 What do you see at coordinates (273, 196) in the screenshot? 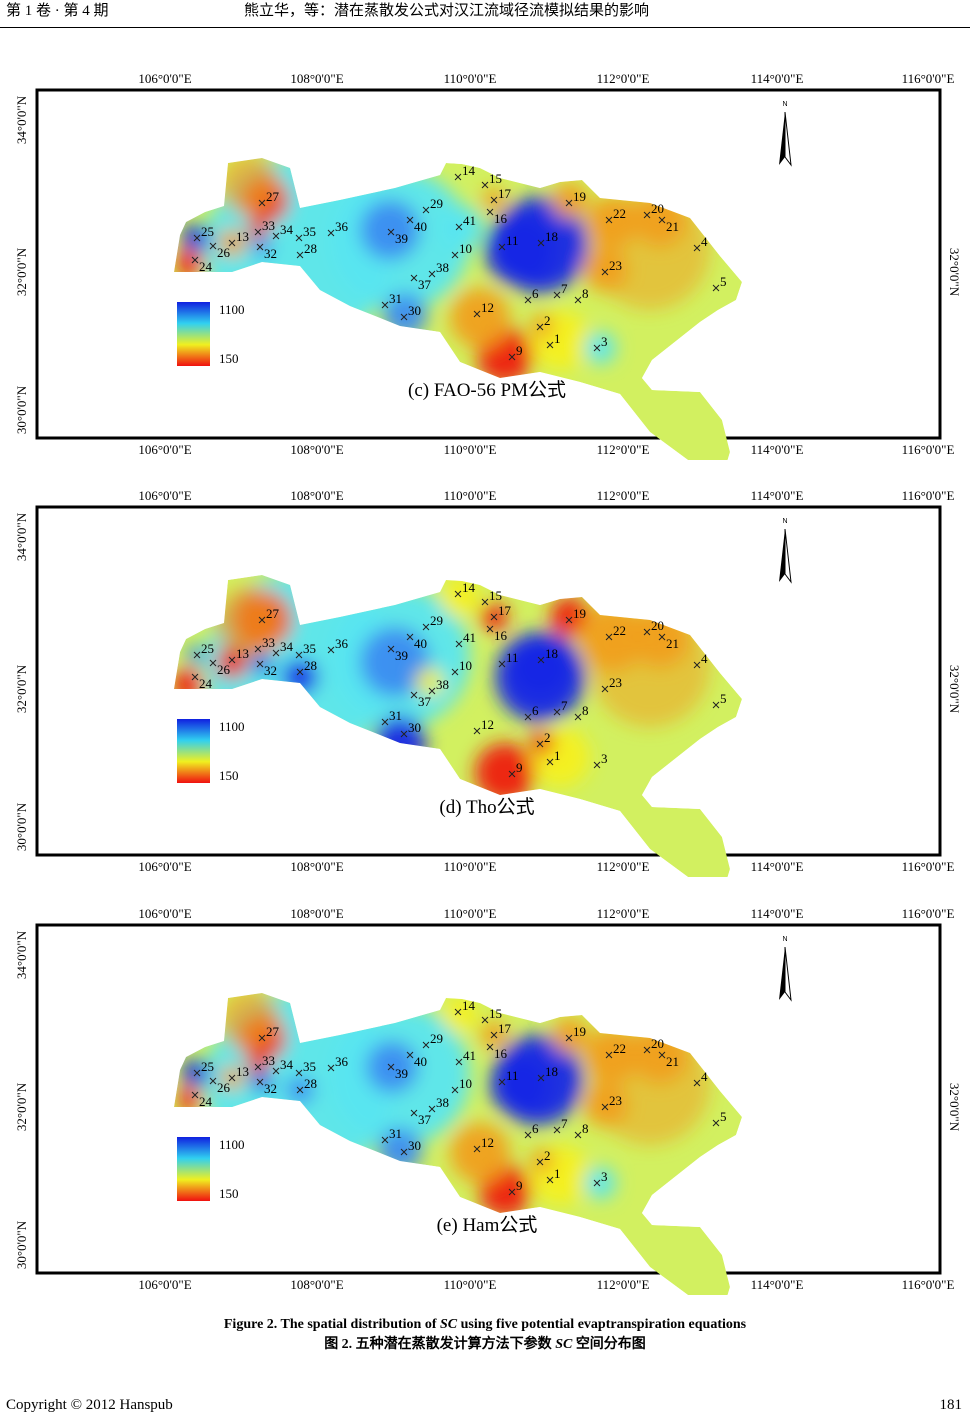
I see `station-label: 27` at bounding box center [273, 196].